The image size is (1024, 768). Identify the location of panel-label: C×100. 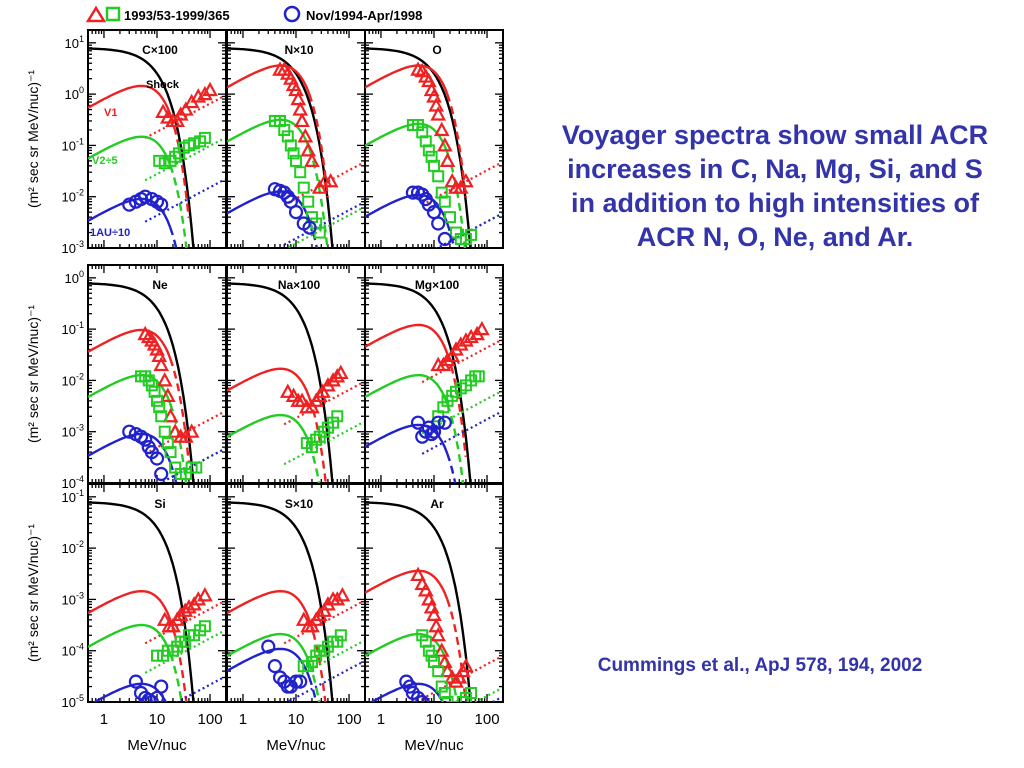
(160, 50).